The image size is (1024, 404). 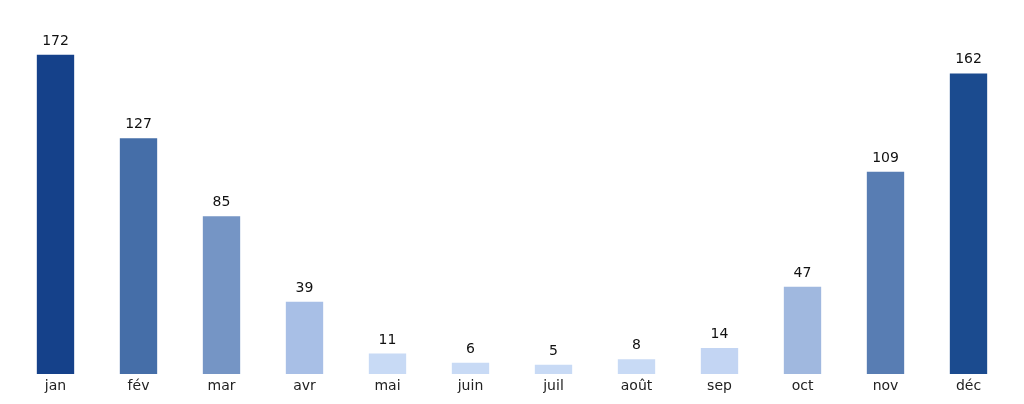 I want to click on data-label: 127, so click(x=138, y=123).